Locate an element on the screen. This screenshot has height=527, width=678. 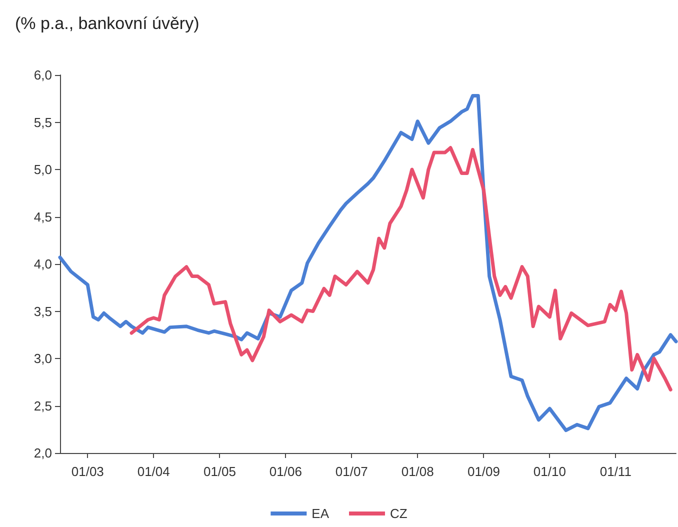
legend-label: CZ is located at coordinates (399, 513).